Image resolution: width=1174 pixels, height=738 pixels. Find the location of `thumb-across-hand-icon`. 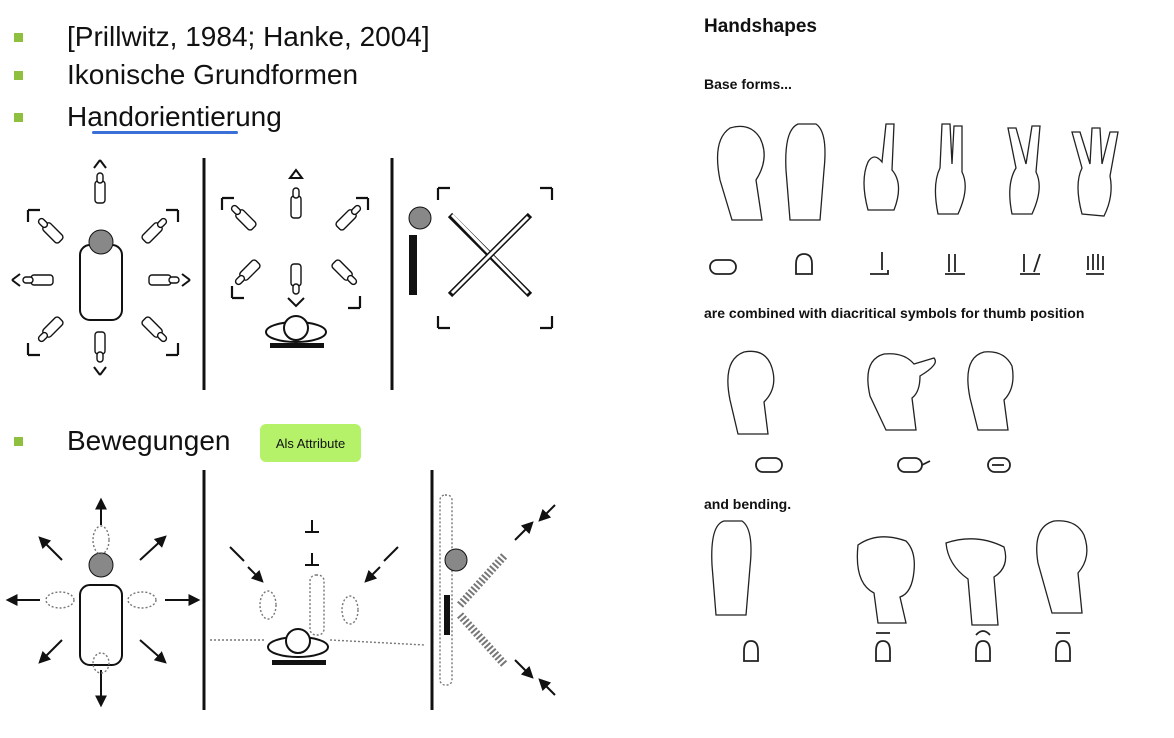

thumb-across-hand-icon is located at coordinates (990, 391).